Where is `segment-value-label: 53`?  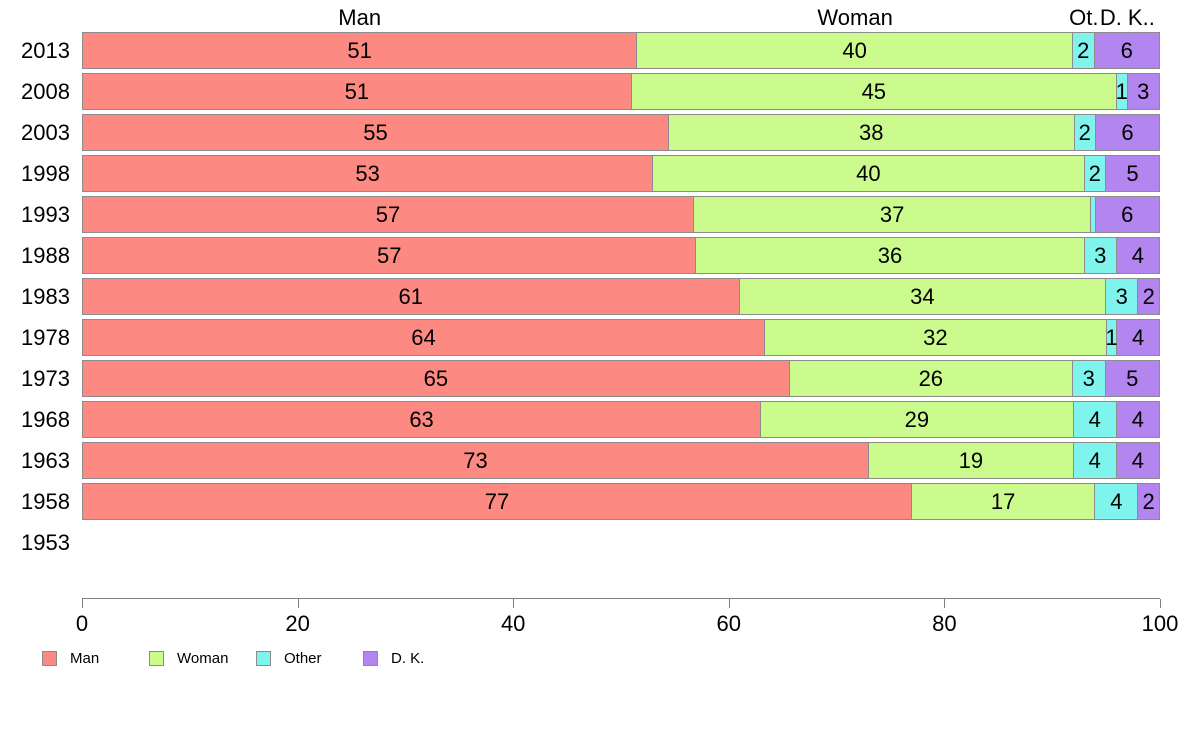 segment-value-label: 53 is located at coordinates (367, 173).